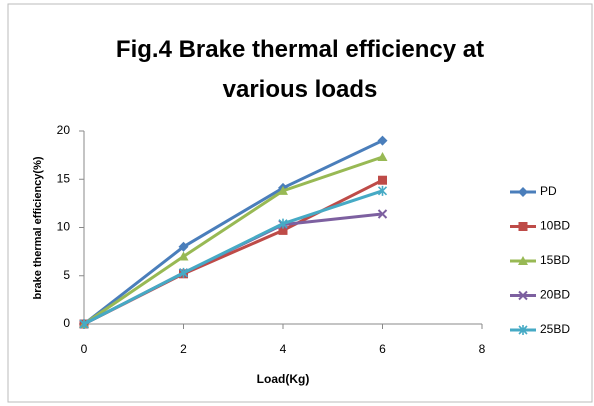  What do you see at coordinates (555, 329) in the screenshot?
I see `legend-label: 25BD` at bounding box center [555, 329].